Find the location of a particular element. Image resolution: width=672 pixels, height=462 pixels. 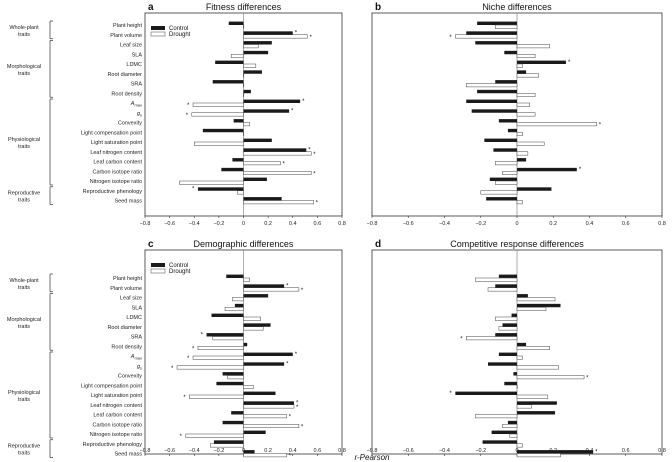

trait-label: gs is located at coordinates (139, 367).